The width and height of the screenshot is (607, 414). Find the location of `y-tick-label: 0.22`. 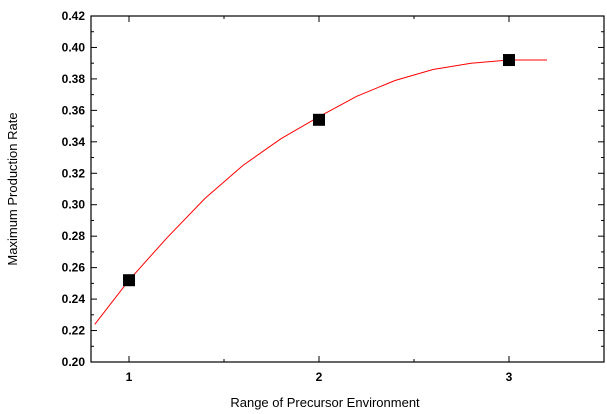

y-tick-label: 0.22 is located at coordinates (74, 331).